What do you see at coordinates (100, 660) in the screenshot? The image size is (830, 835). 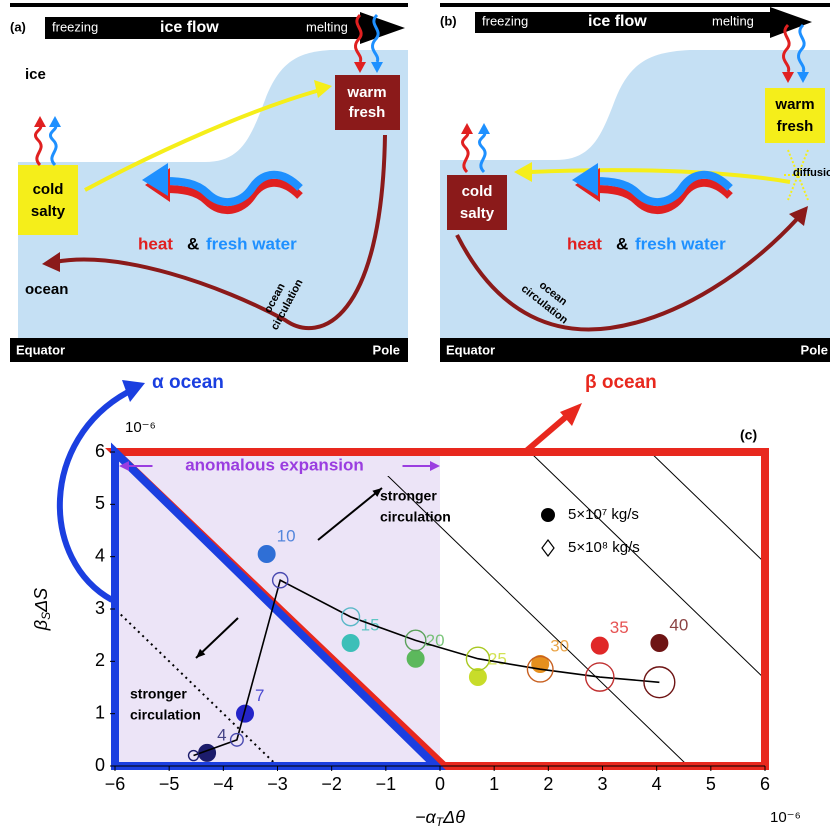 I see `y-tick-label: 2` at bounding box center [100, 660].